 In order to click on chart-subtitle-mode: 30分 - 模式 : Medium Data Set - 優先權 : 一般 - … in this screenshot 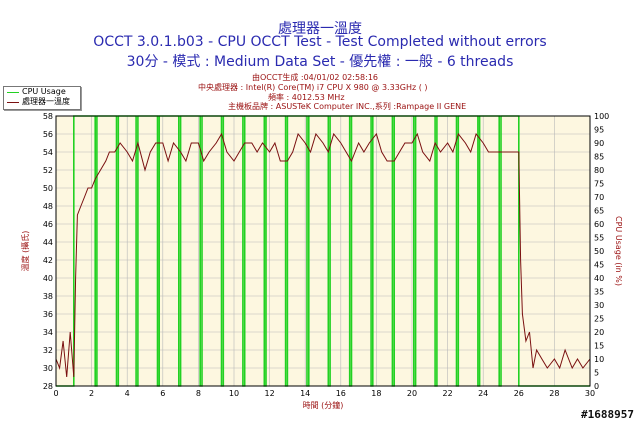, I will do `click(320, 62)`.